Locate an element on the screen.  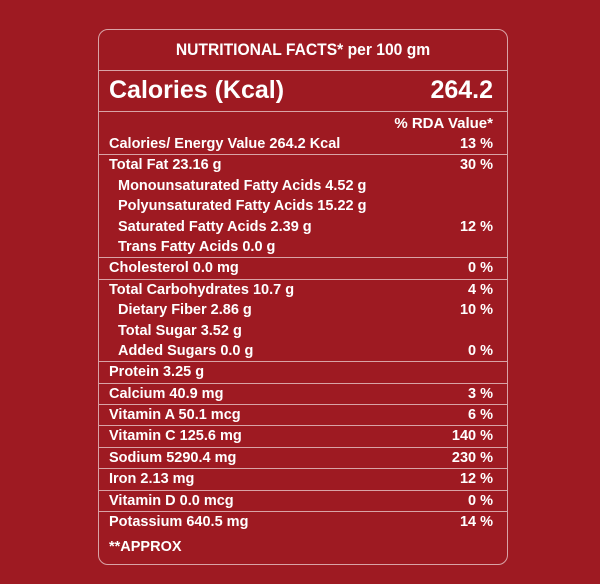
nutrient-row: Total Sugar 3.52 g is located at coordinates (303, 331).